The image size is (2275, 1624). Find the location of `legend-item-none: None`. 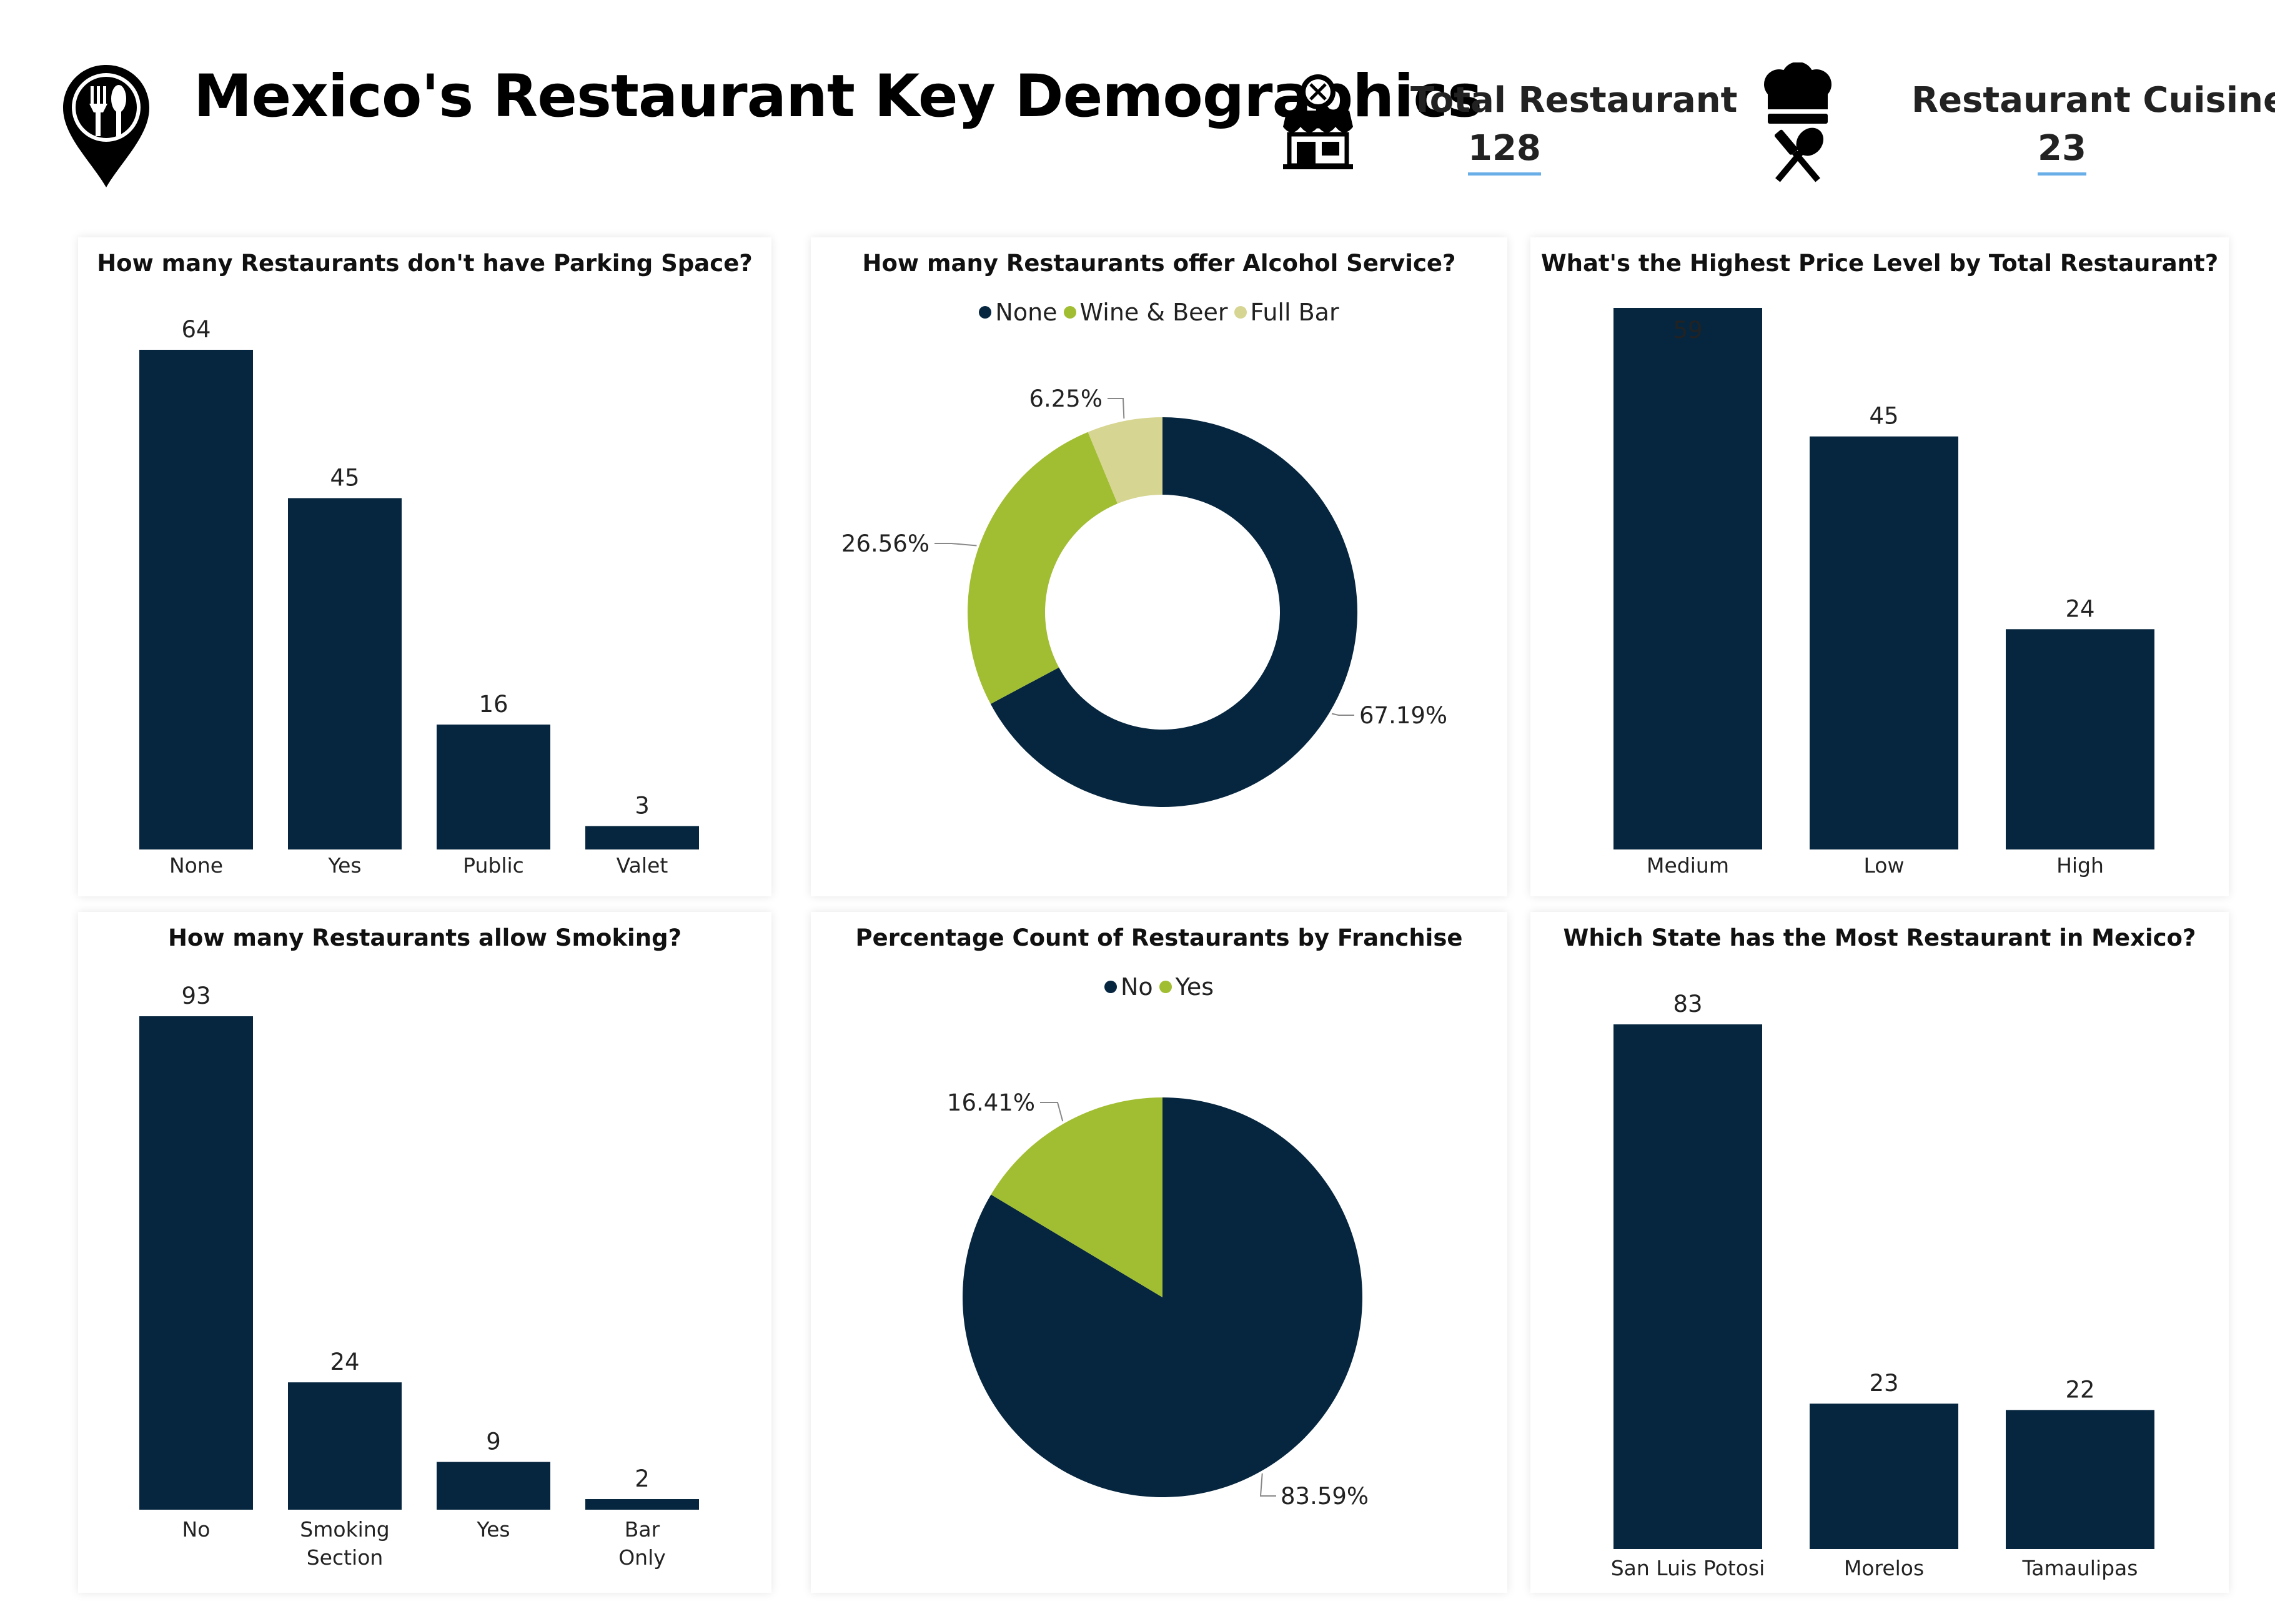

legend-item-none: None is located at coordinates (1018, 312).